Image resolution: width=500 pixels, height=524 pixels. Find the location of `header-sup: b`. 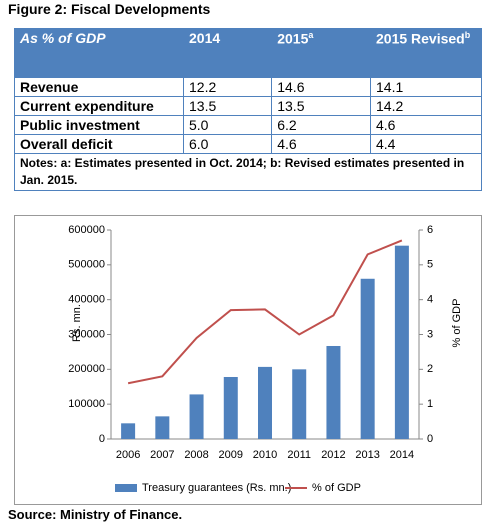

header-sup: b is located at coordinates (467, 35).